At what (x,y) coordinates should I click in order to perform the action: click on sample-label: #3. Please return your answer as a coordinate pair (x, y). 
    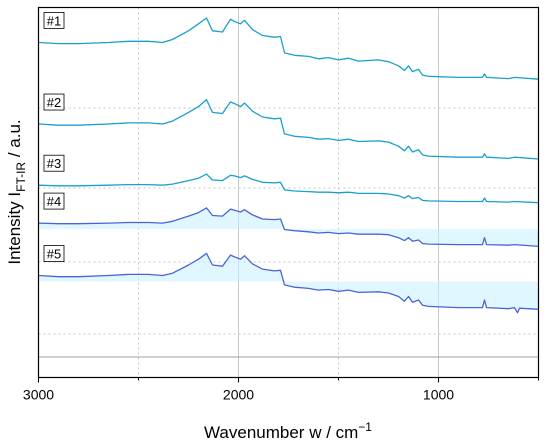
    Looking at the image, I should click on (54, 163).